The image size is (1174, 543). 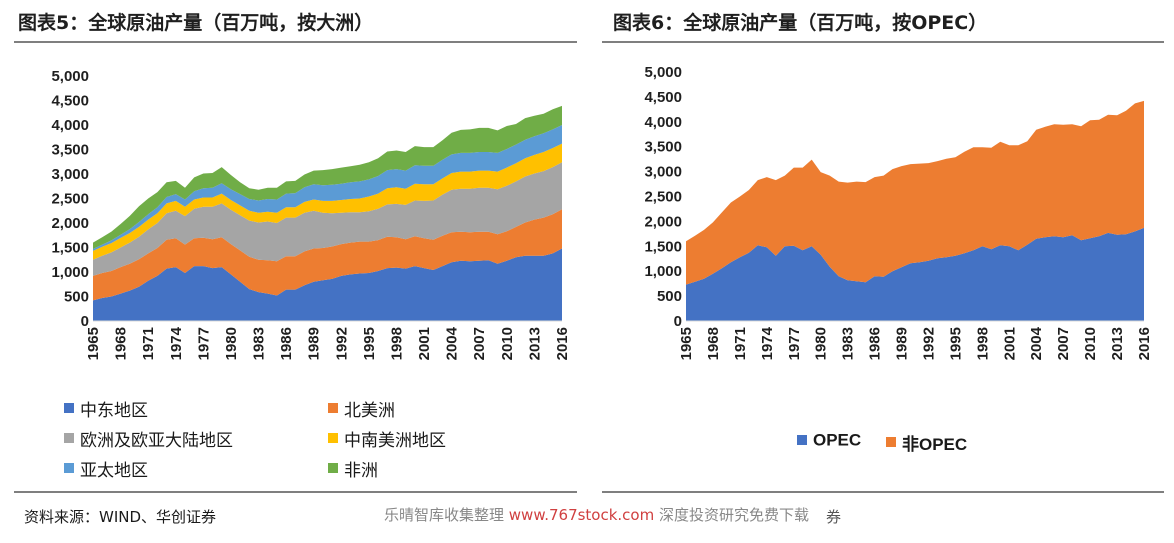 I want to click on footer-tail-text: 券, so click(x=834, y=517).